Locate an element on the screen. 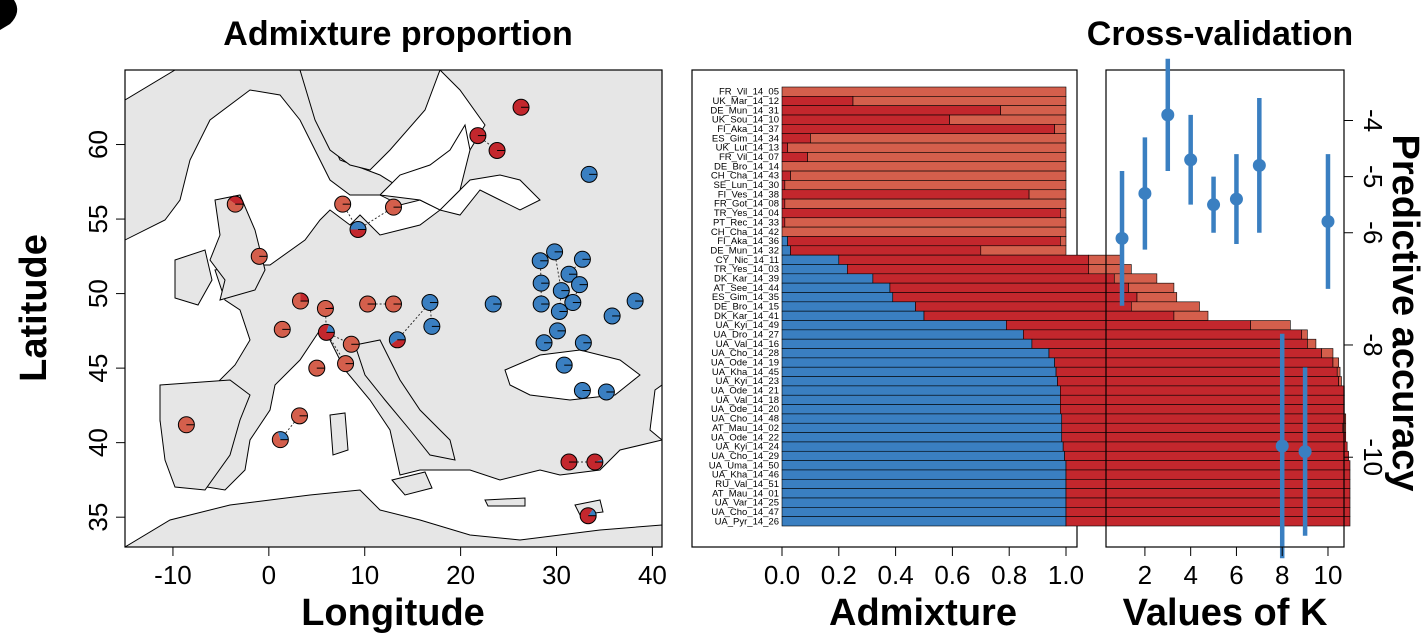 This screenshot has height=637, width=1423. sample-label: DE_Mun_14_32 is located at coordinates (744, 250).